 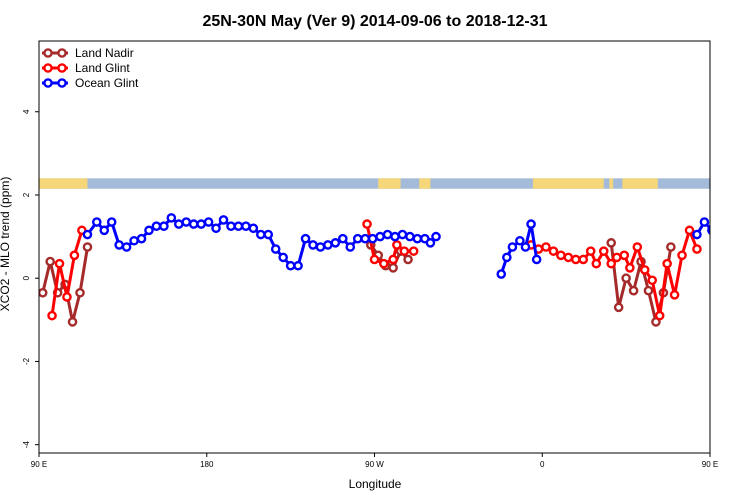 I want to click on legend-label: Land Nadir, so click(x=104, y=53).